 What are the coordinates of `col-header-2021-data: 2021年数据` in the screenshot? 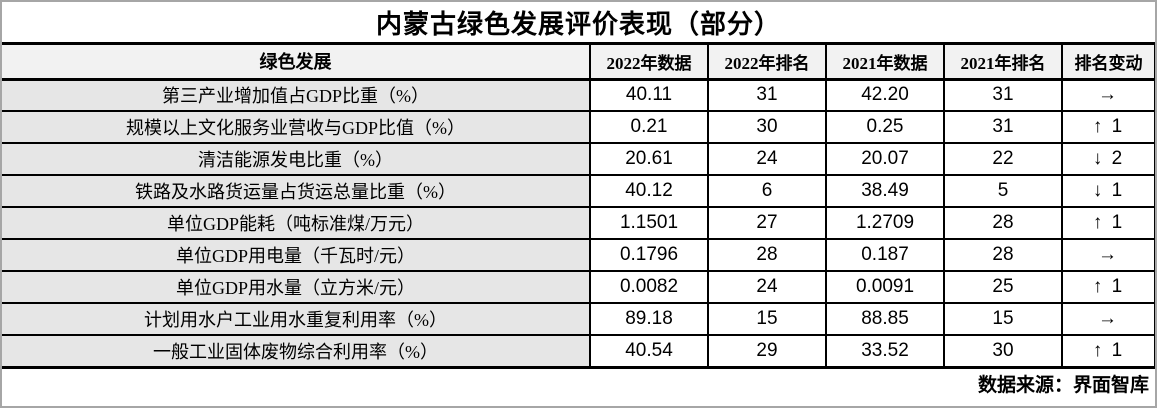 It's located at (884, 63).